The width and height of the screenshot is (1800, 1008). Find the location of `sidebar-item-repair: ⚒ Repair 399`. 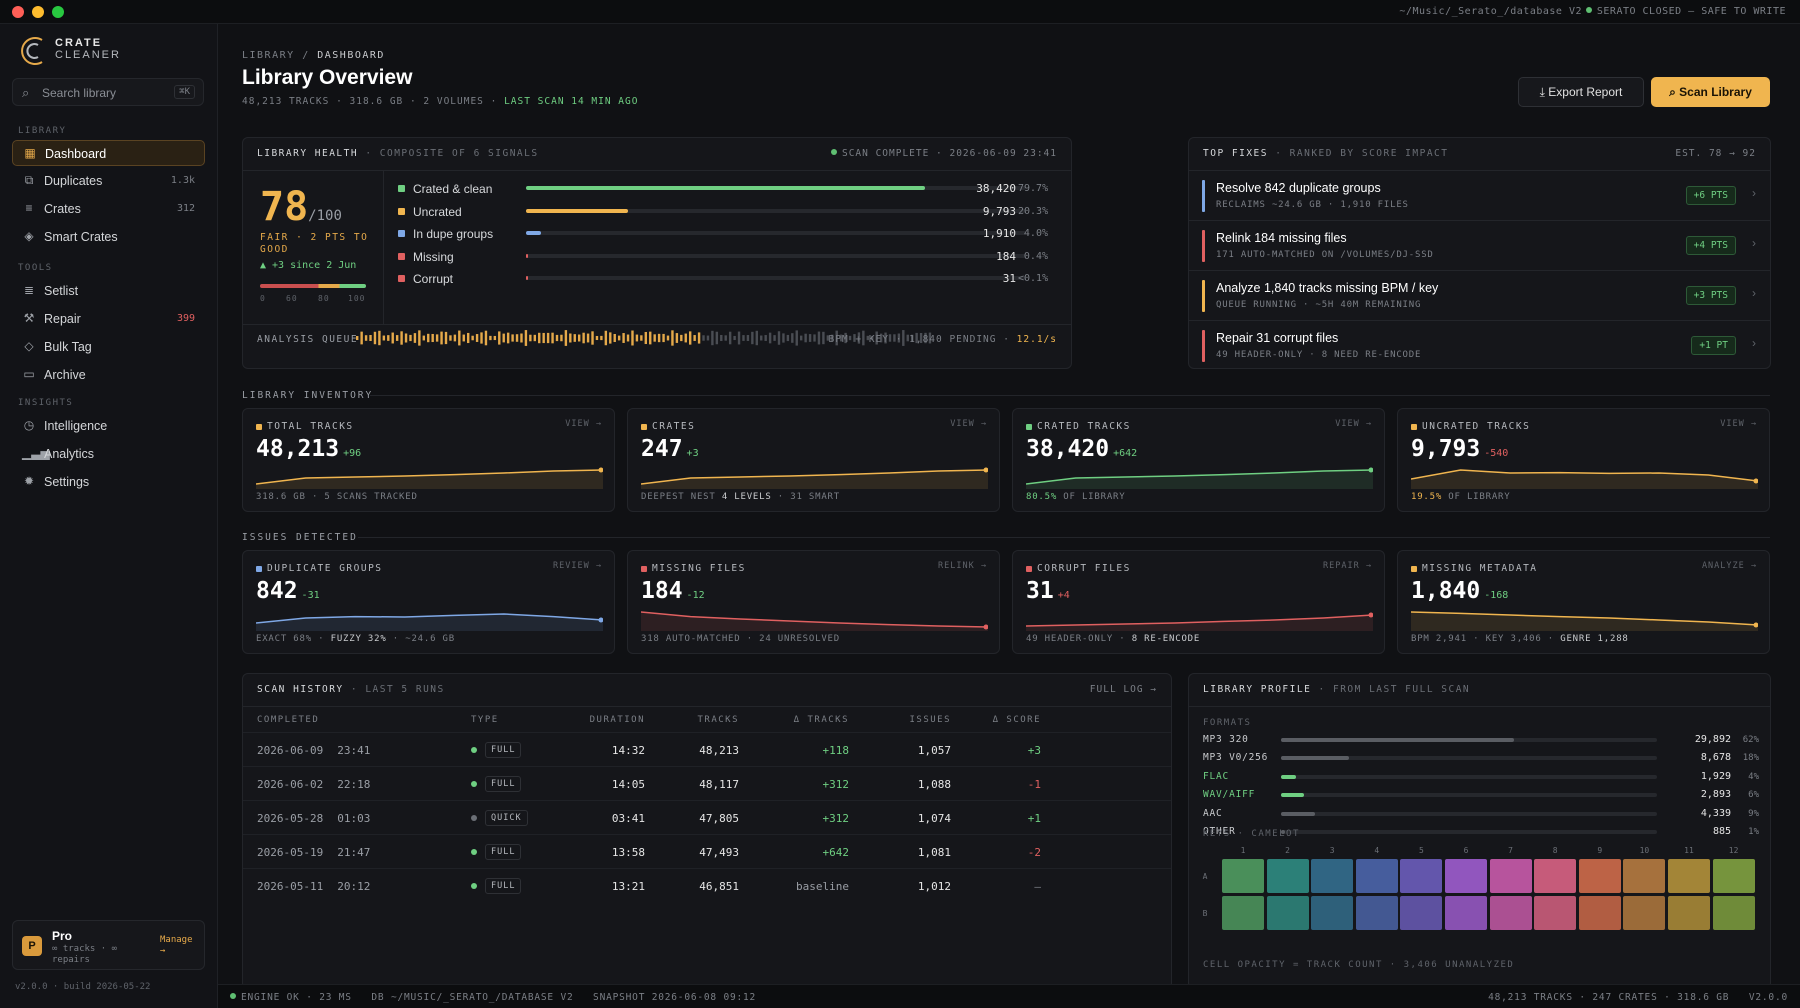

sidebar-item-repair: ⚒ Repair 399 is located at coordinates (108, 319).